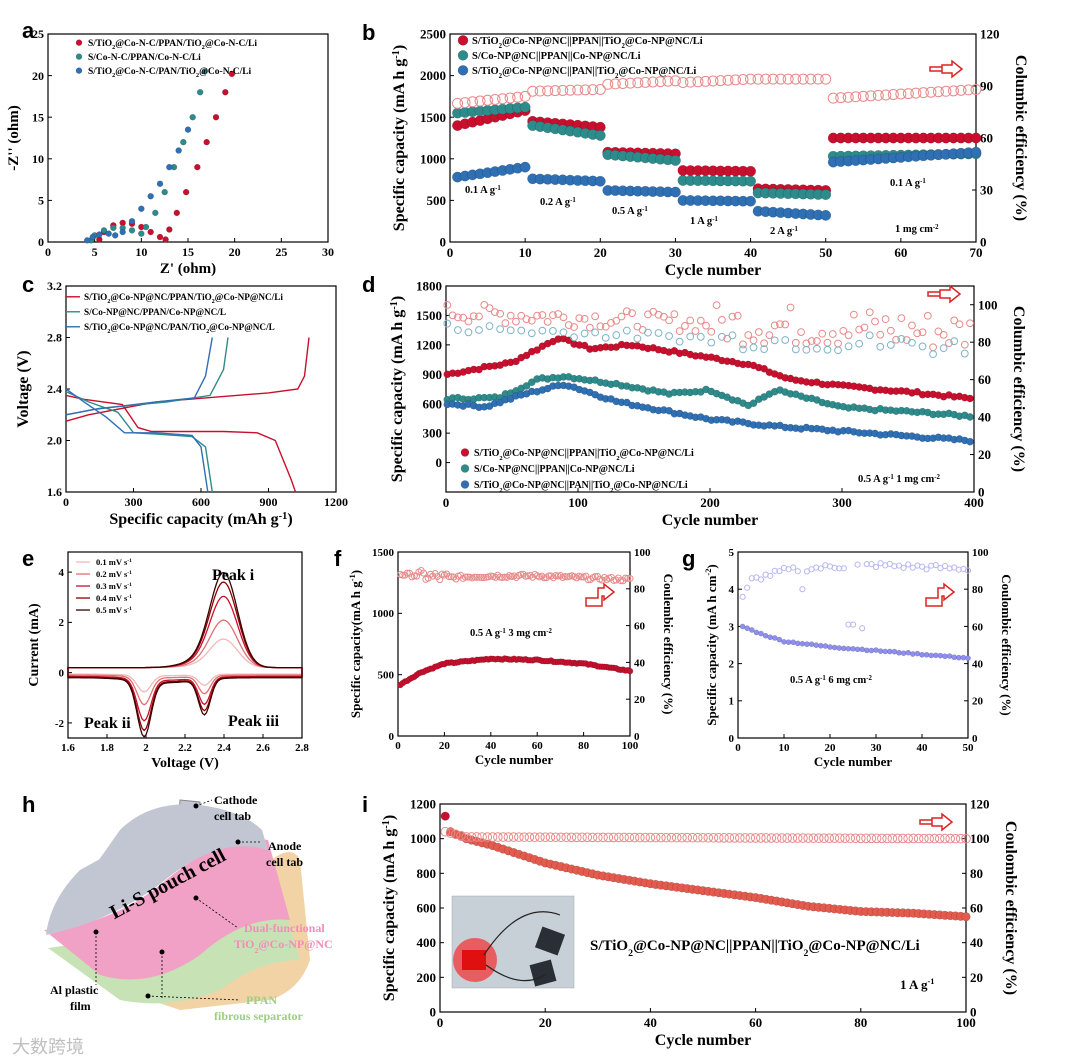  What do you see at coordinates (423, 838) in the screenshot?
I see `y-tick-label: 1000` at bounding box center [423, 838].